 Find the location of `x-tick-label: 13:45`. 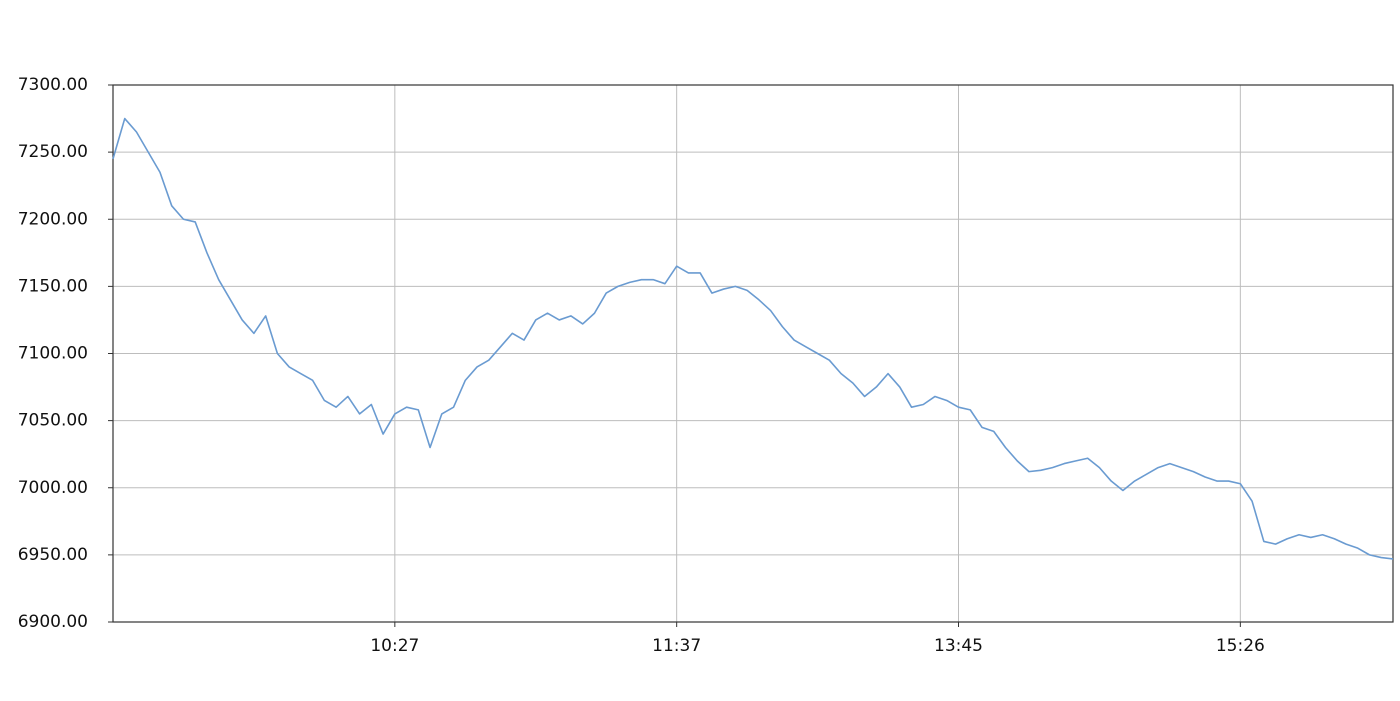

x-tick-label: 13:45 is located at coordinates (958, 646).